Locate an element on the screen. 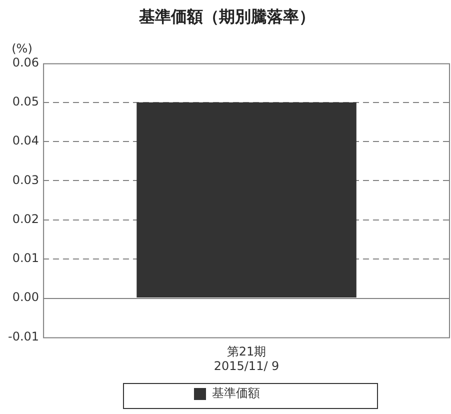 The width and height of the screenshot is (451, 414). y-tick-label: 0.02 is located at coordinates (26, 219).